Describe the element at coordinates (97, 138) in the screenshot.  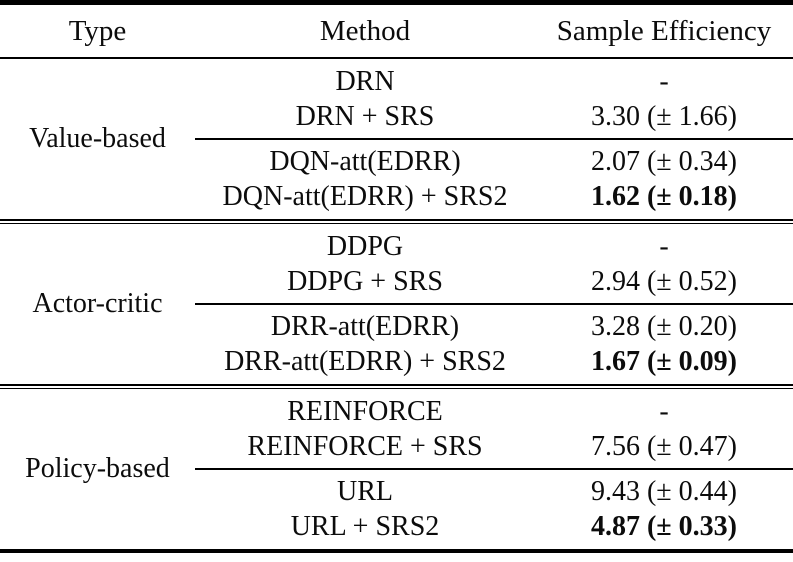
I see `type-label: Value-based` at that location.